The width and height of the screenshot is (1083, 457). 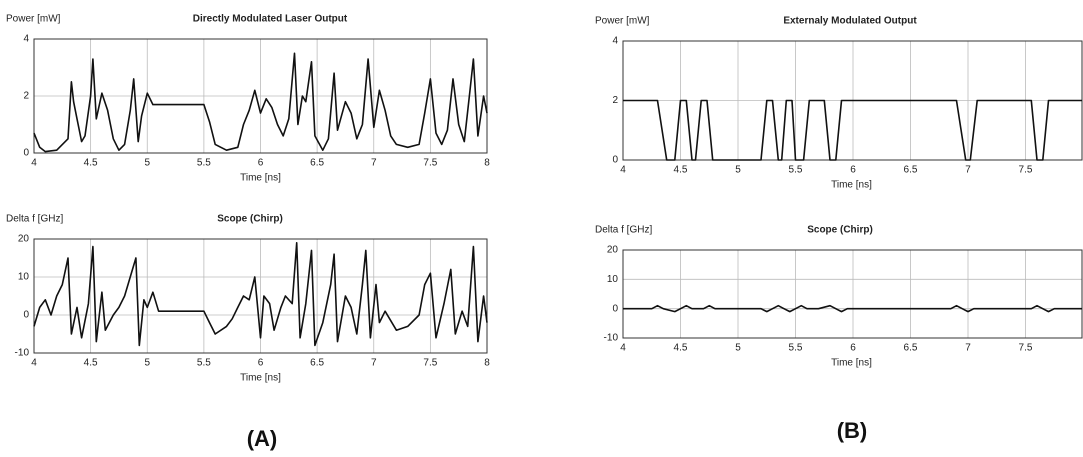 What do you see at coordinates (852, 430) in the screenshot?
I see `panel-label: (B)` at bounding box center [852, 430].